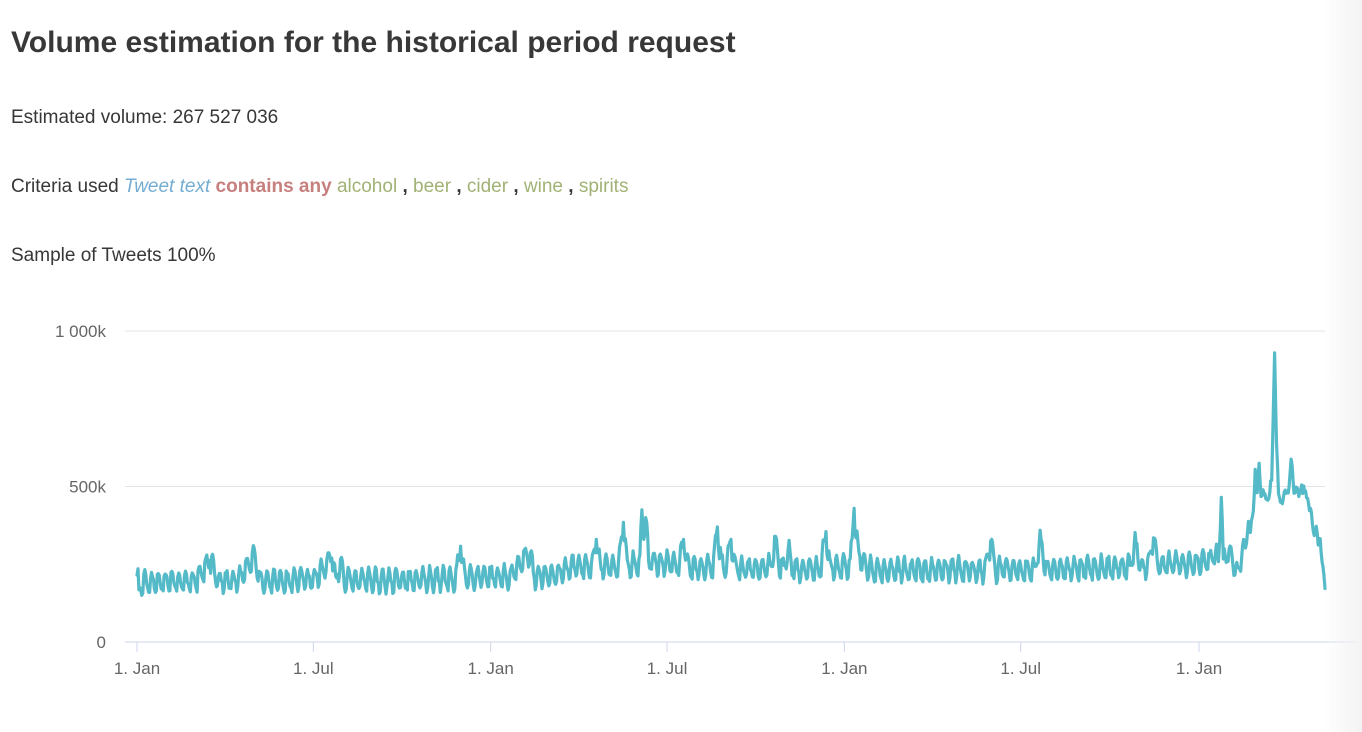  Describe the element at coordinates (101, 642) in the screenshot. I see `y-axis-label: 0` at that location.